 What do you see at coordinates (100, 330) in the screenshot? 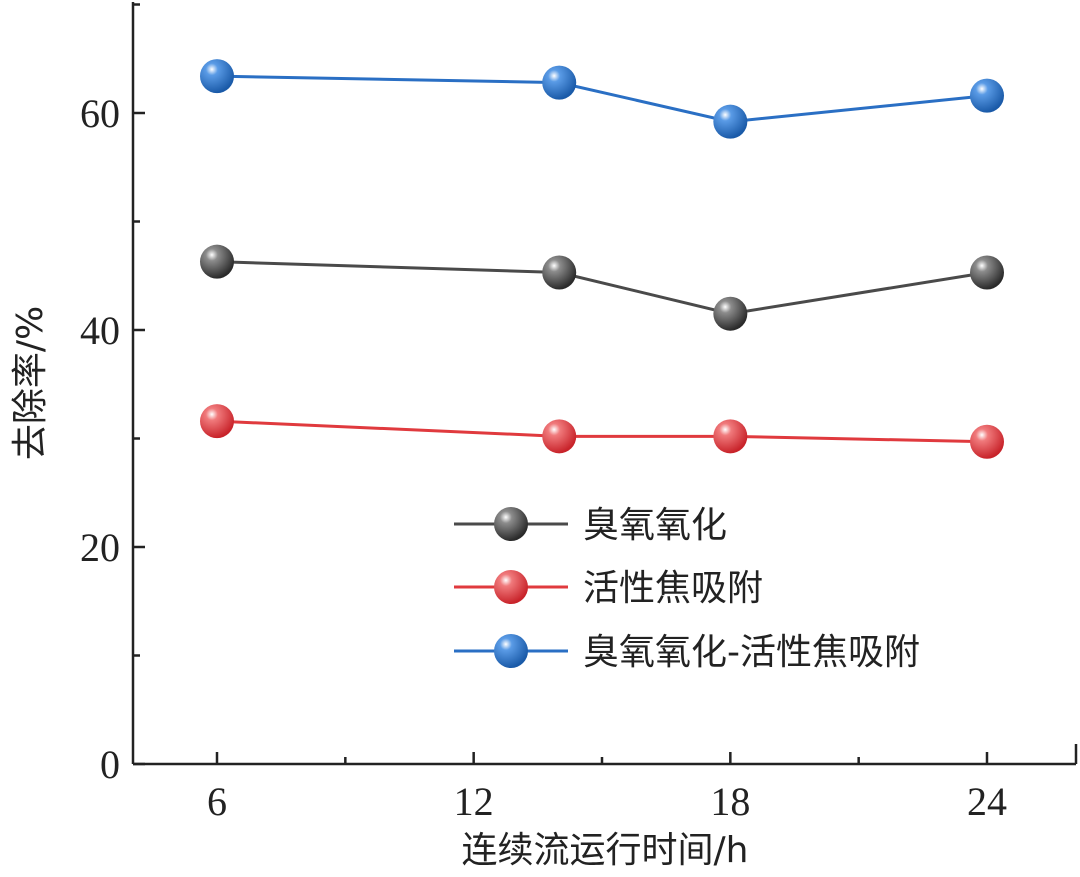
I see `y-tick-label: 40` at bounding box center [100, 330].